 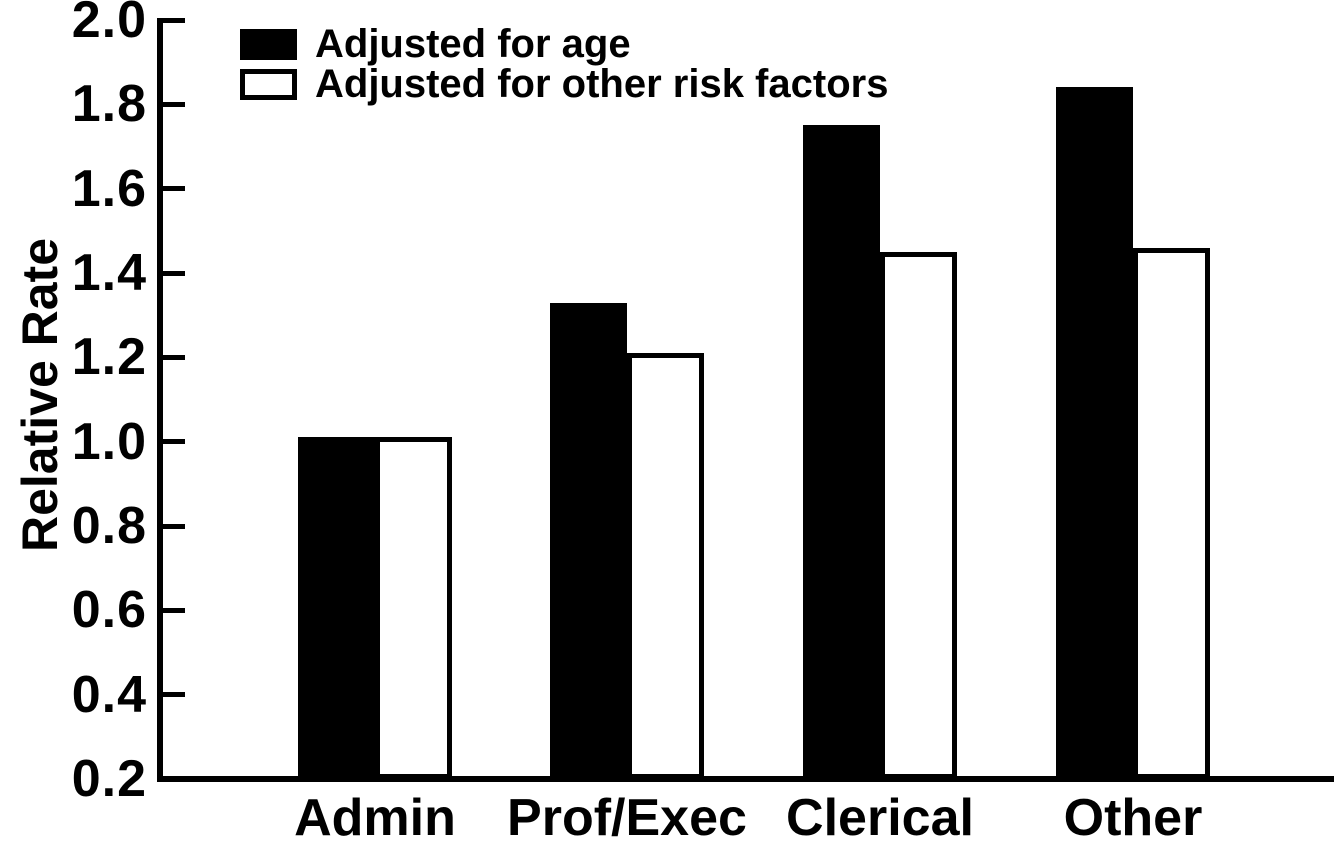 I want to click on y-tick-label: 1.4, so click(x=109, y=273).